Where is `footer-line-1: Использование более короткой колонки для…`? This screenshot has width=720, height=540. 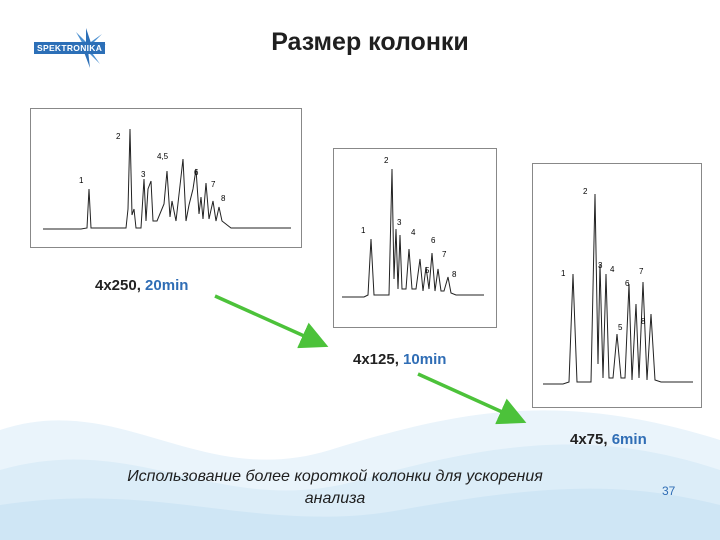 footer-line-1: Использование более короткой колонки для… is located at coordinates (335, 476).